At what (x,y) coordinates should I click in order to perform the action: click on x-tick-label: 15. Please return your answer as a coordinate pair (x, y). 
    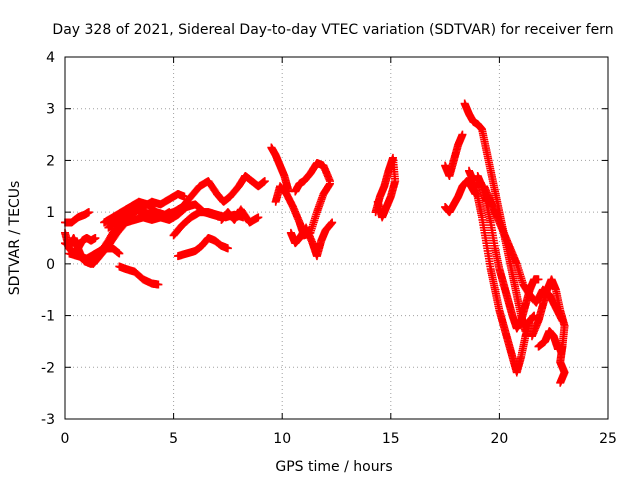
    Looking at the image, I should click on (391, 439).